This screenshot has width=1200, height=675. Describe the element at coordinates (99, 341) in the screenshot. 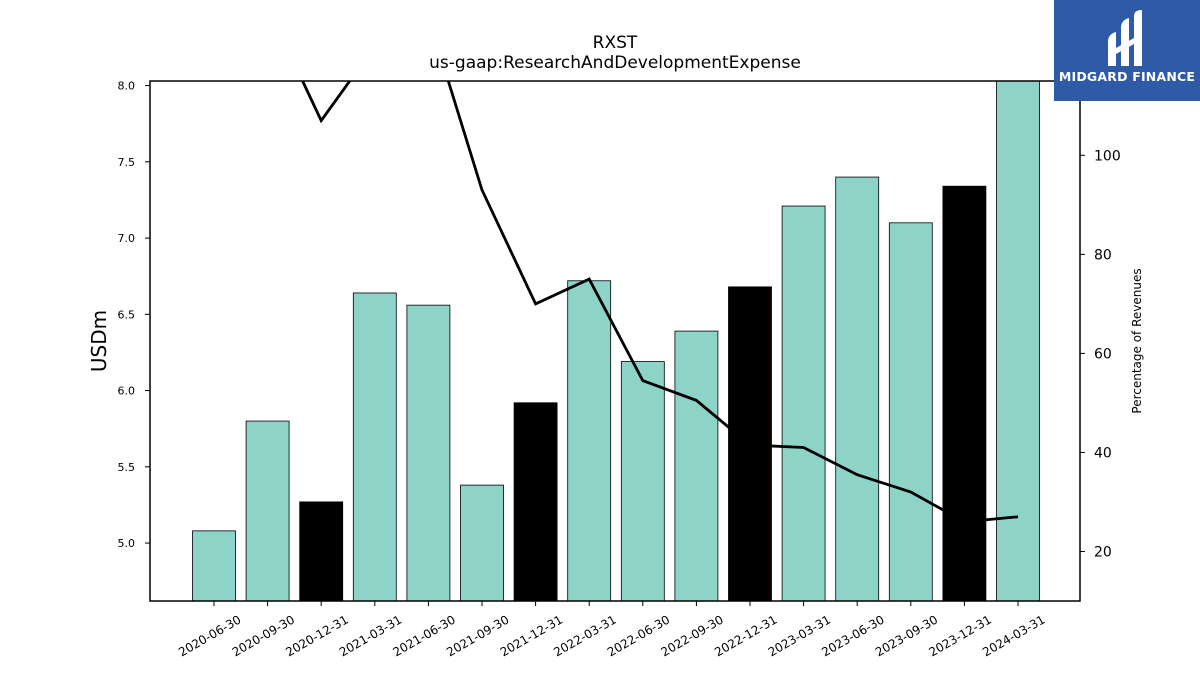

I see `y-axis-label: USDm` at that location.